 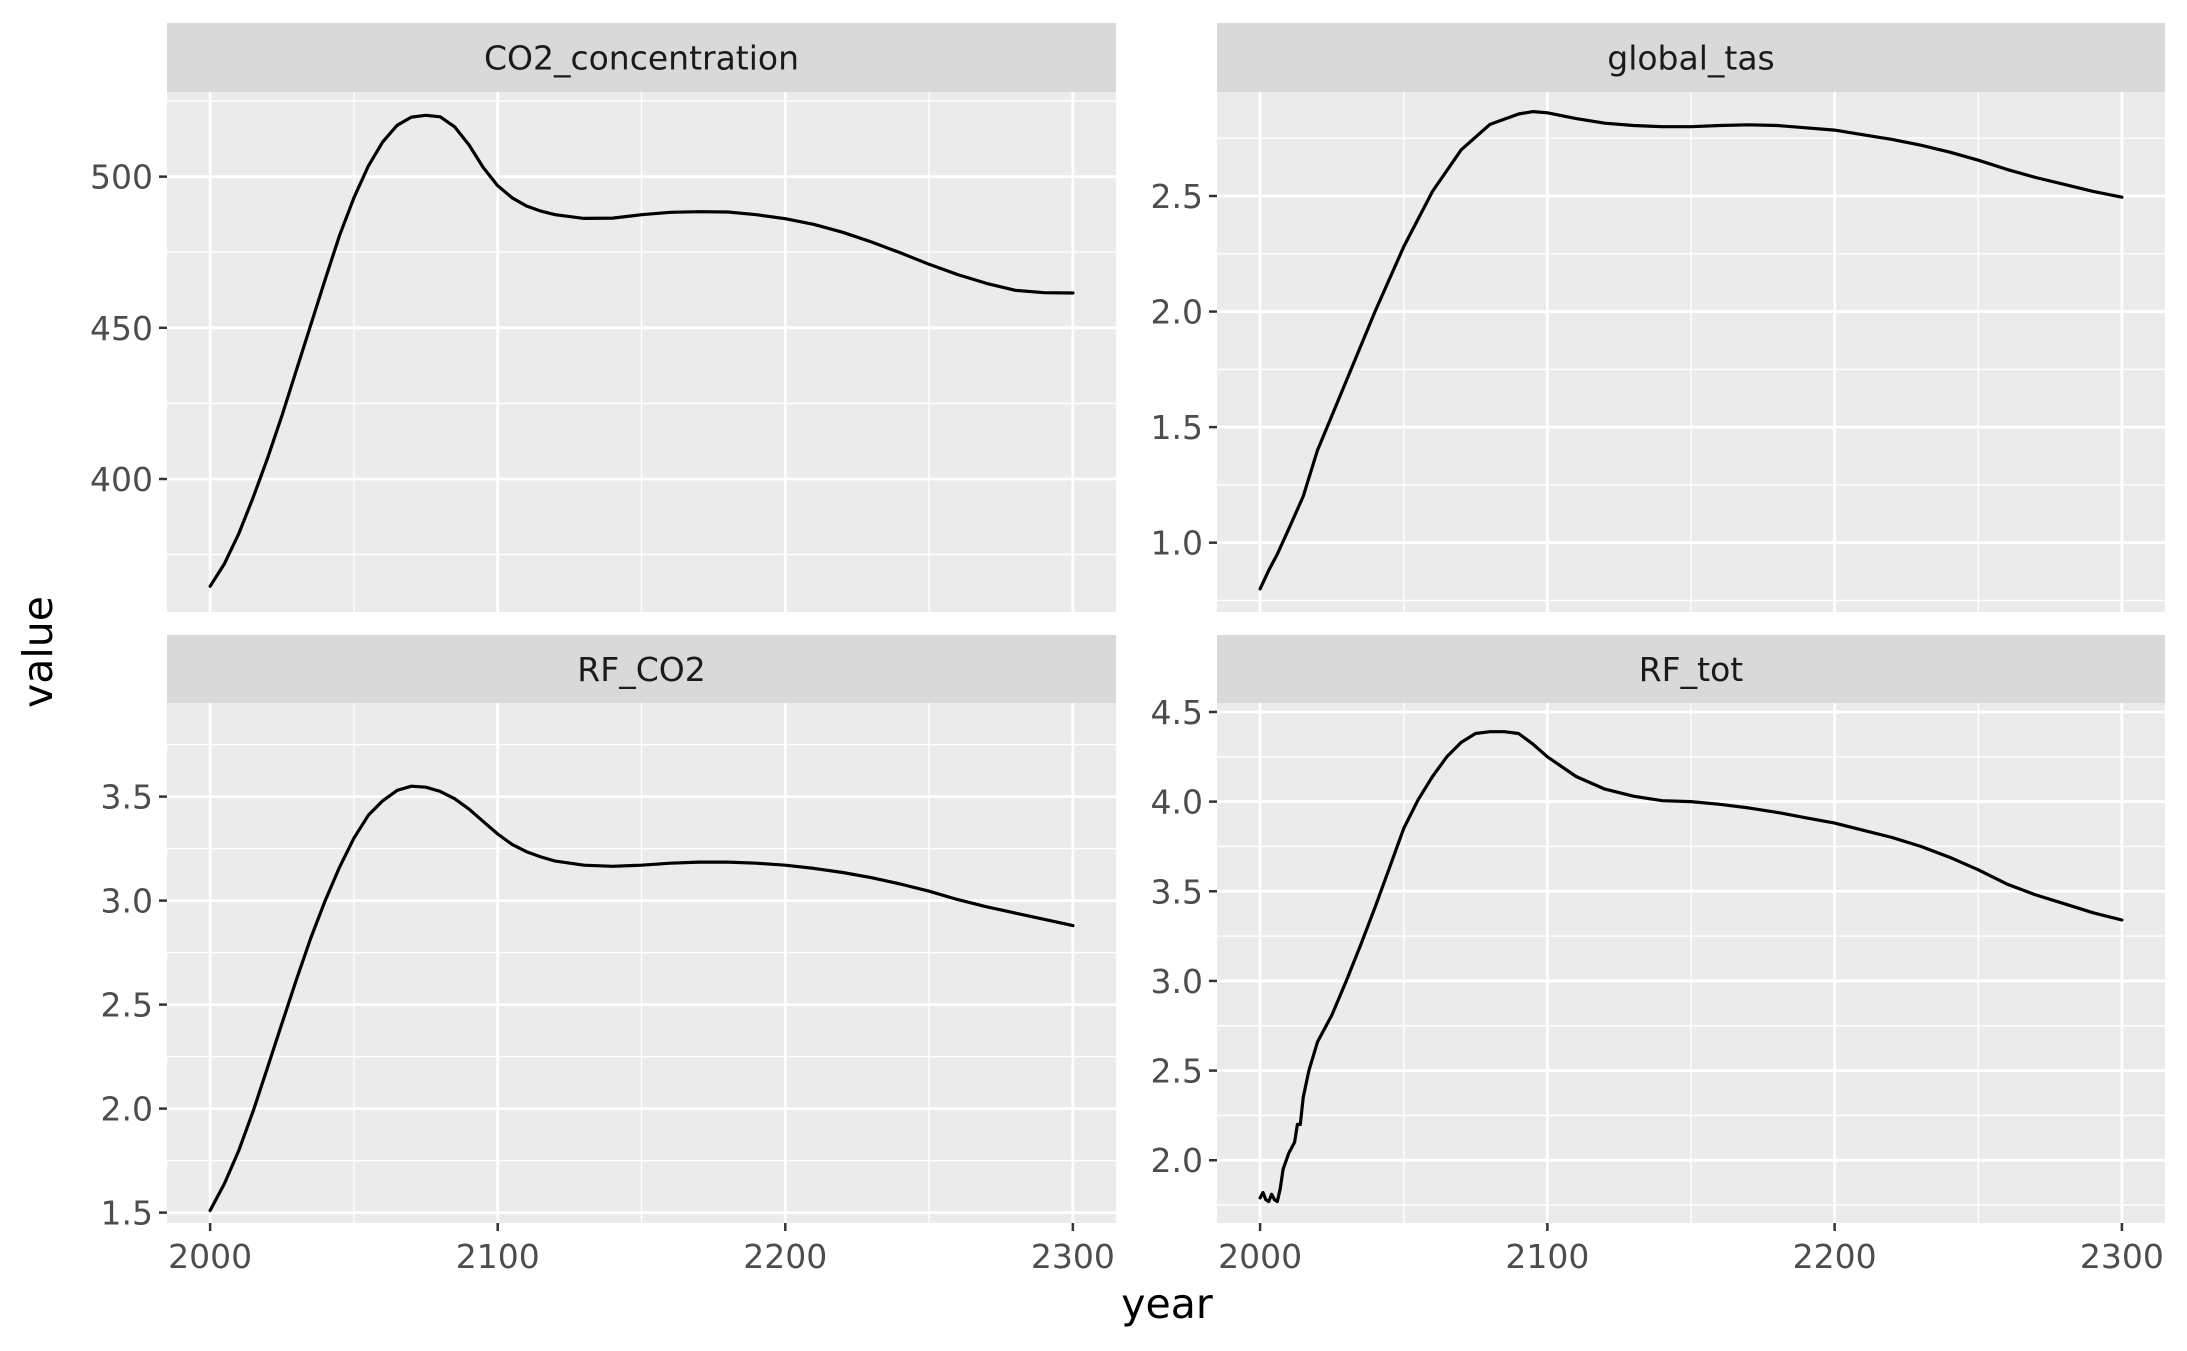 I want to click on facet-strip-label: CO2_concentration, so click(x=641, y=58).